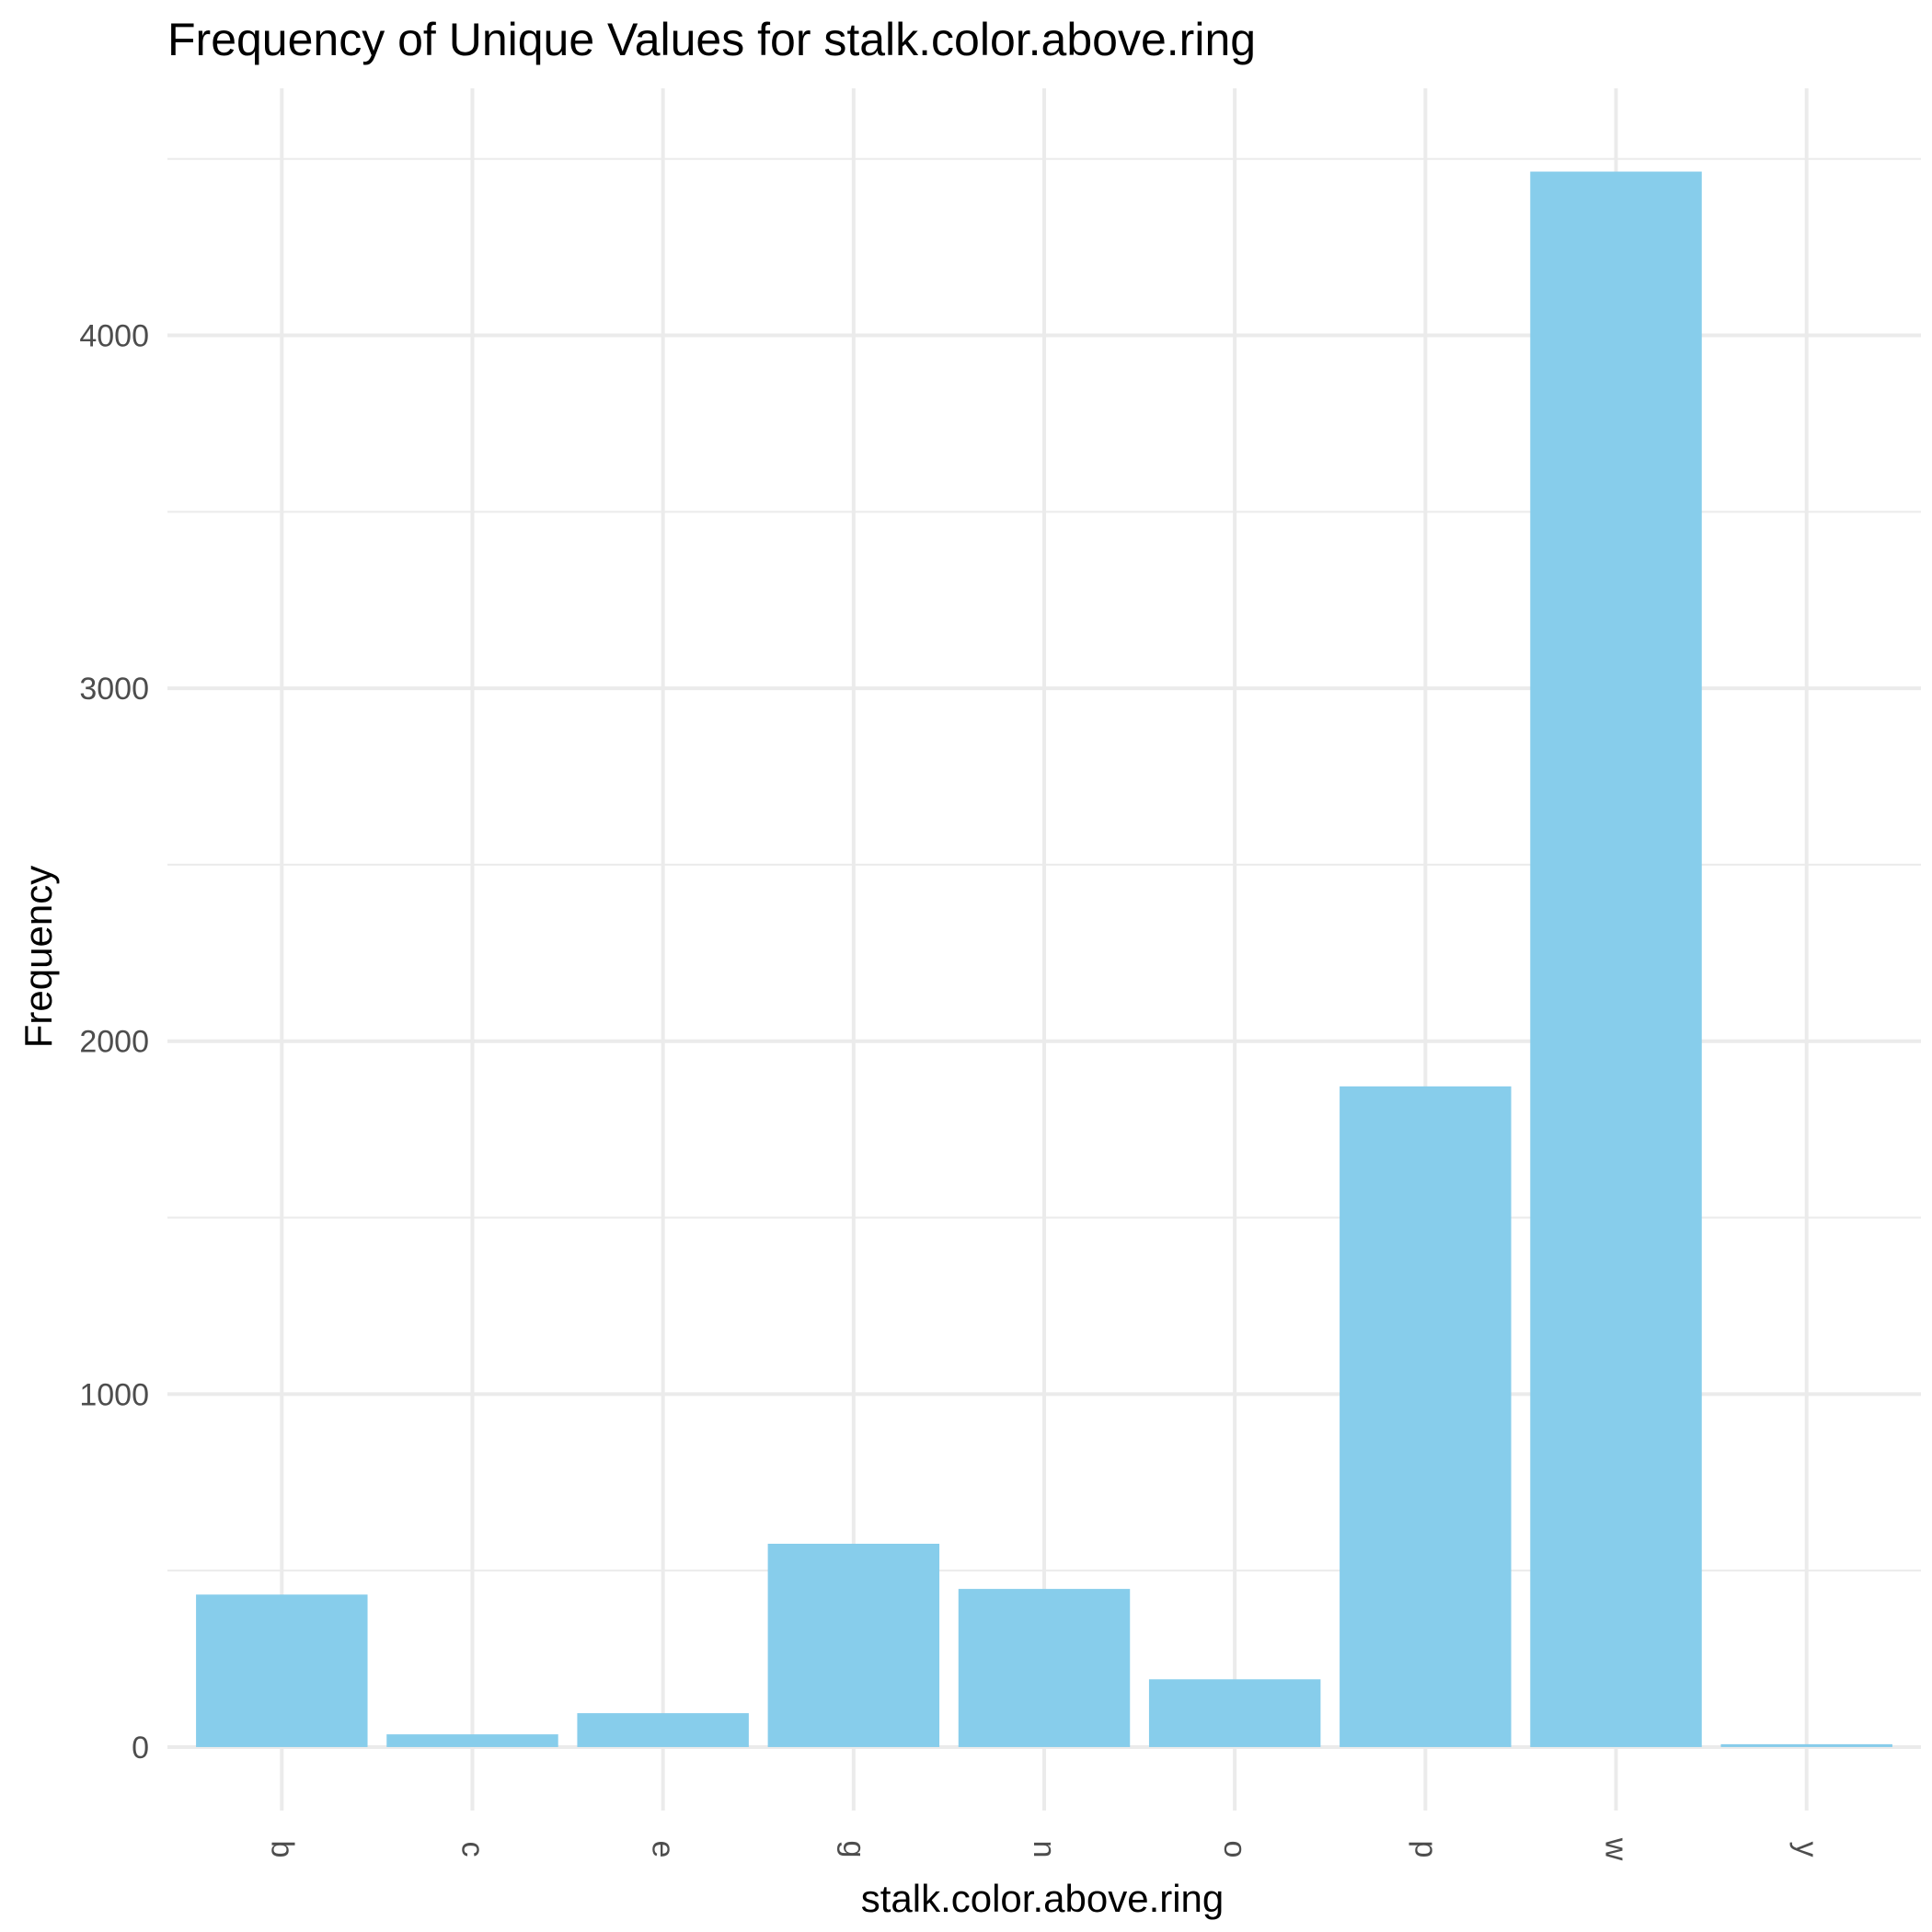 This screenshot has width=1932, height=1932. Describe the element at coordinates (282, 1670) in the screenshot. I see `bar-b` at that location.